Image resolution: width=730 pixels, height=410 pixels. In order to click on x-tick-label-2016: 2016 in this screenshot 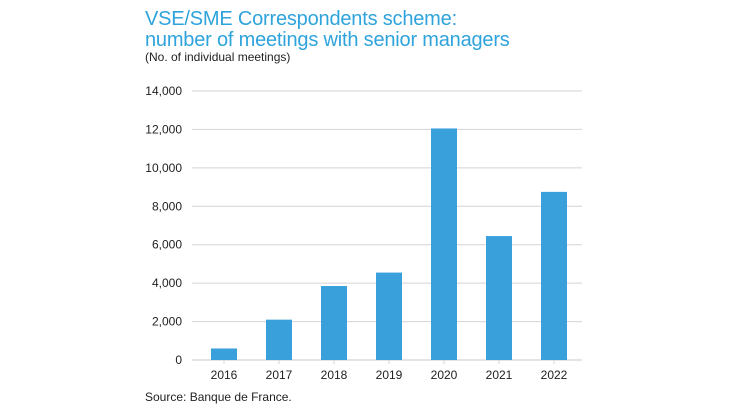, I will do `click(224, 375)`.